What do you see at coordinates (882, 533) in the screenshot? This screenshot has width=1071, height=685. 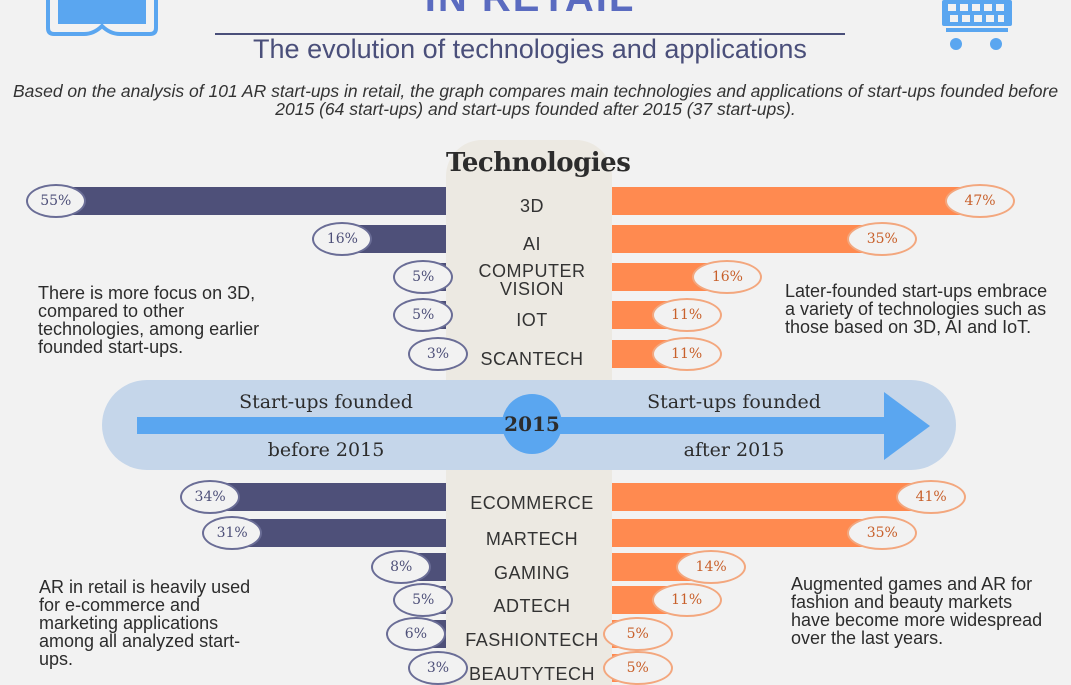 I see `value-label-after-martech: 35%` at bounding box center [882, 533].